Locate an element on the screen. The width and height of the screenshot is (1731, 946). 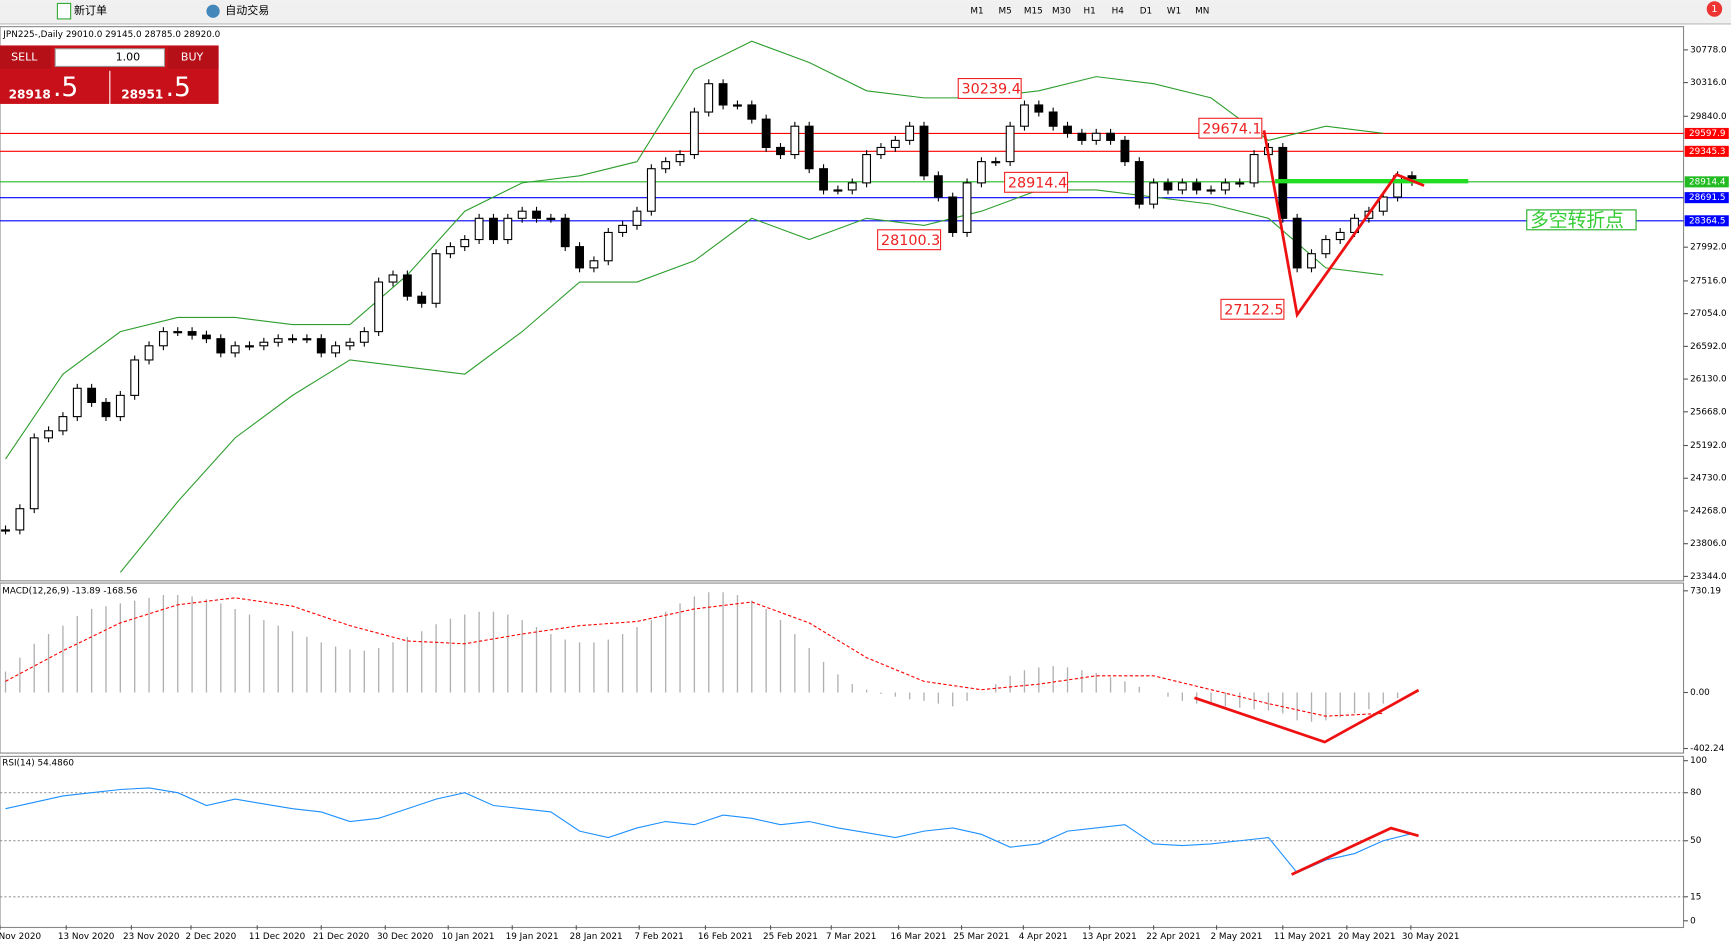
y-tick-label: 23344.0 is located at coordinates (1708, 577).